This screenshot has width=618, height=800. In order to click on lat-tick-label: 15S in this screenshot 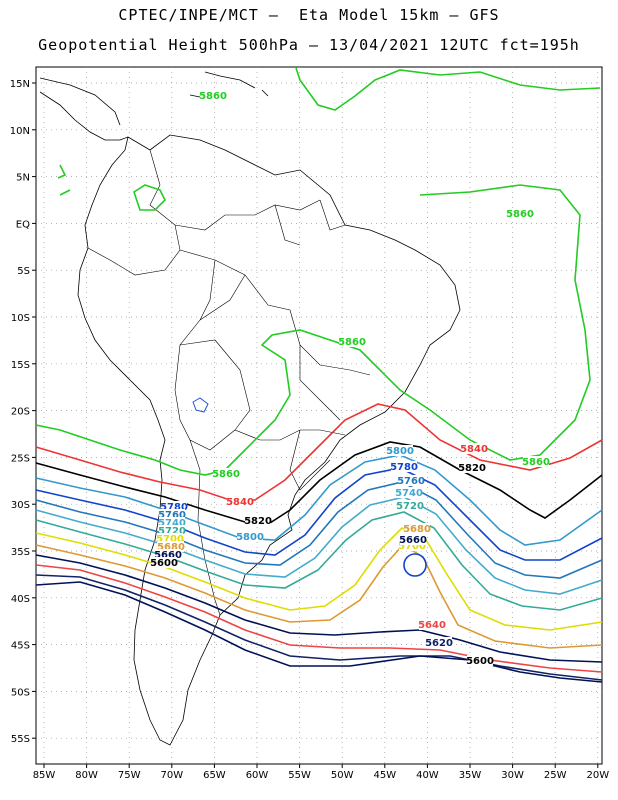, I will do `click(20, 365)`.